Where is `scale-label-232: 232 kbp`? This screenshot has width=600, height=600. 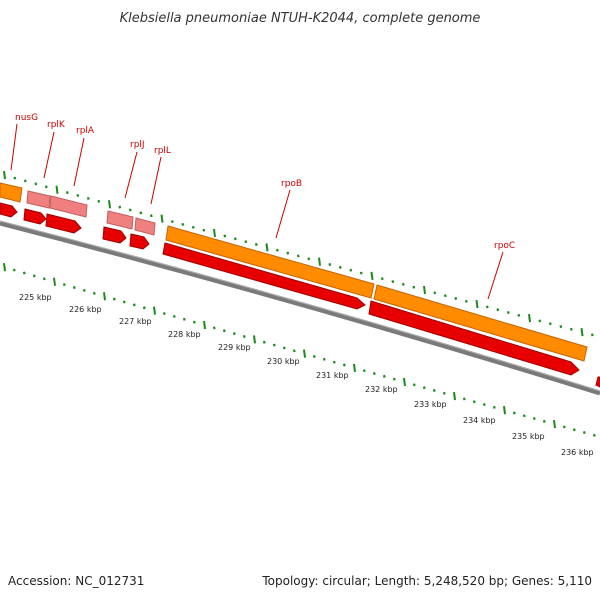
scale-label-232: 232 kbp is located at coordinates (381, 389).